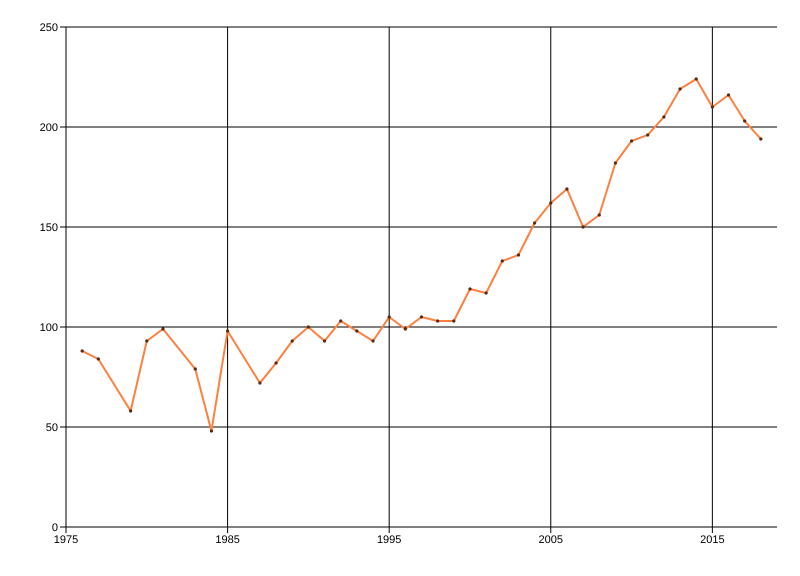 Image resolution: width=800 pixels, height=576 pixels. Describe the element at coordinates (52, 428) in the screenshot. I see `y-tick-label: 50` at that location.